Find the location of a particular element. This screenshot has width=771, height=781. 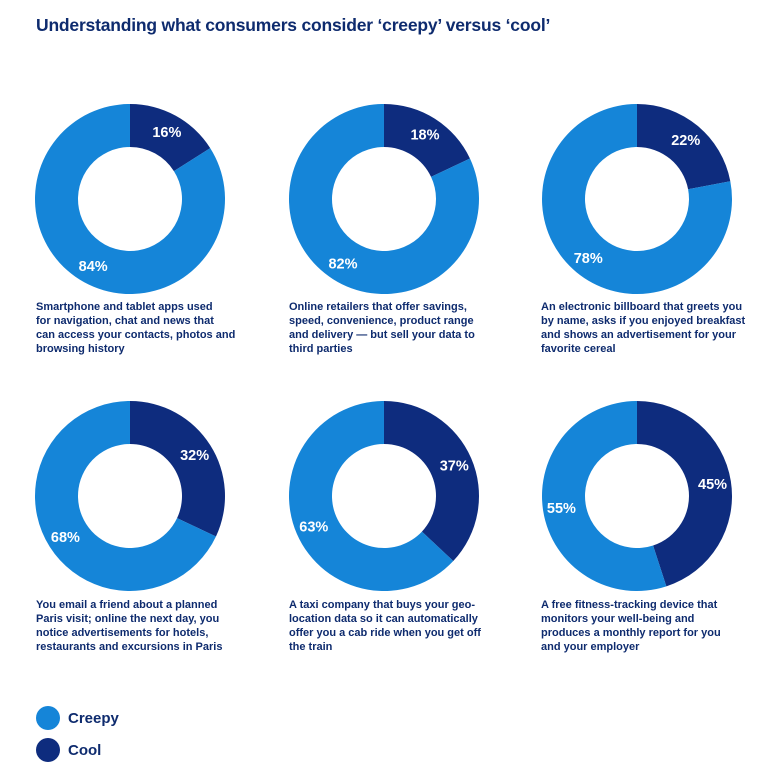

legend-label-cool: Cool is located at coordinates (85, 750).